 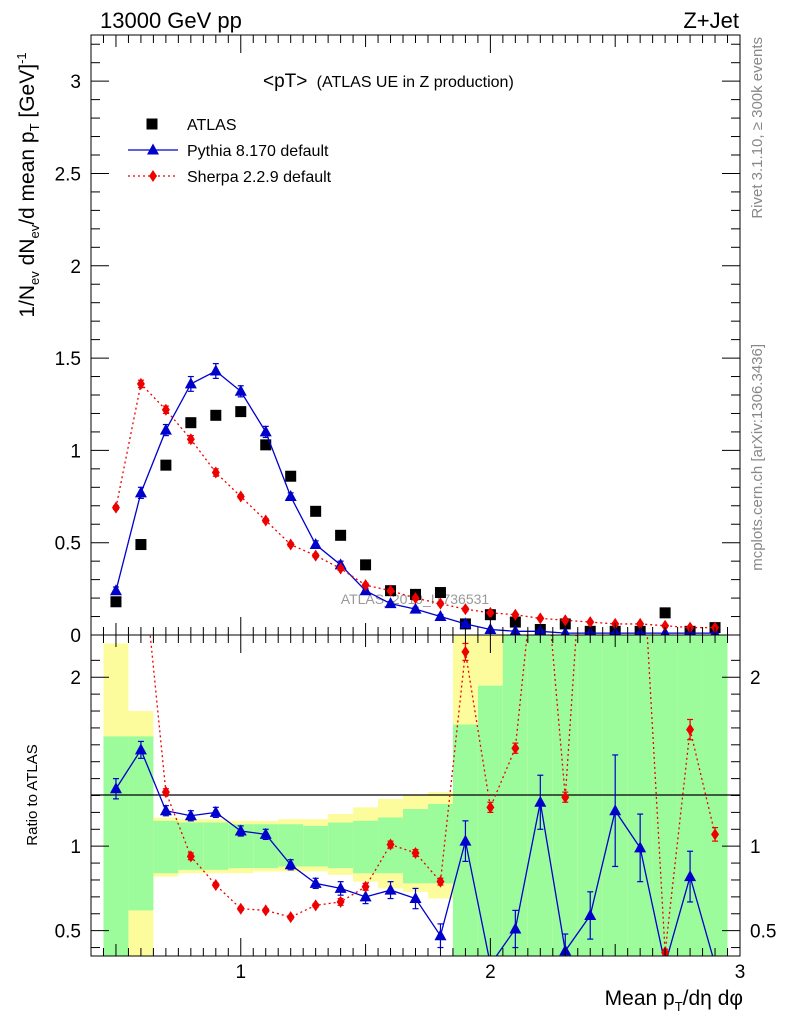 What do you see at coordinates (674, 1000) in the screenshot?
I see `x-axis-title: Mean pT/dη dφ` at bounding box center [674, 1000].